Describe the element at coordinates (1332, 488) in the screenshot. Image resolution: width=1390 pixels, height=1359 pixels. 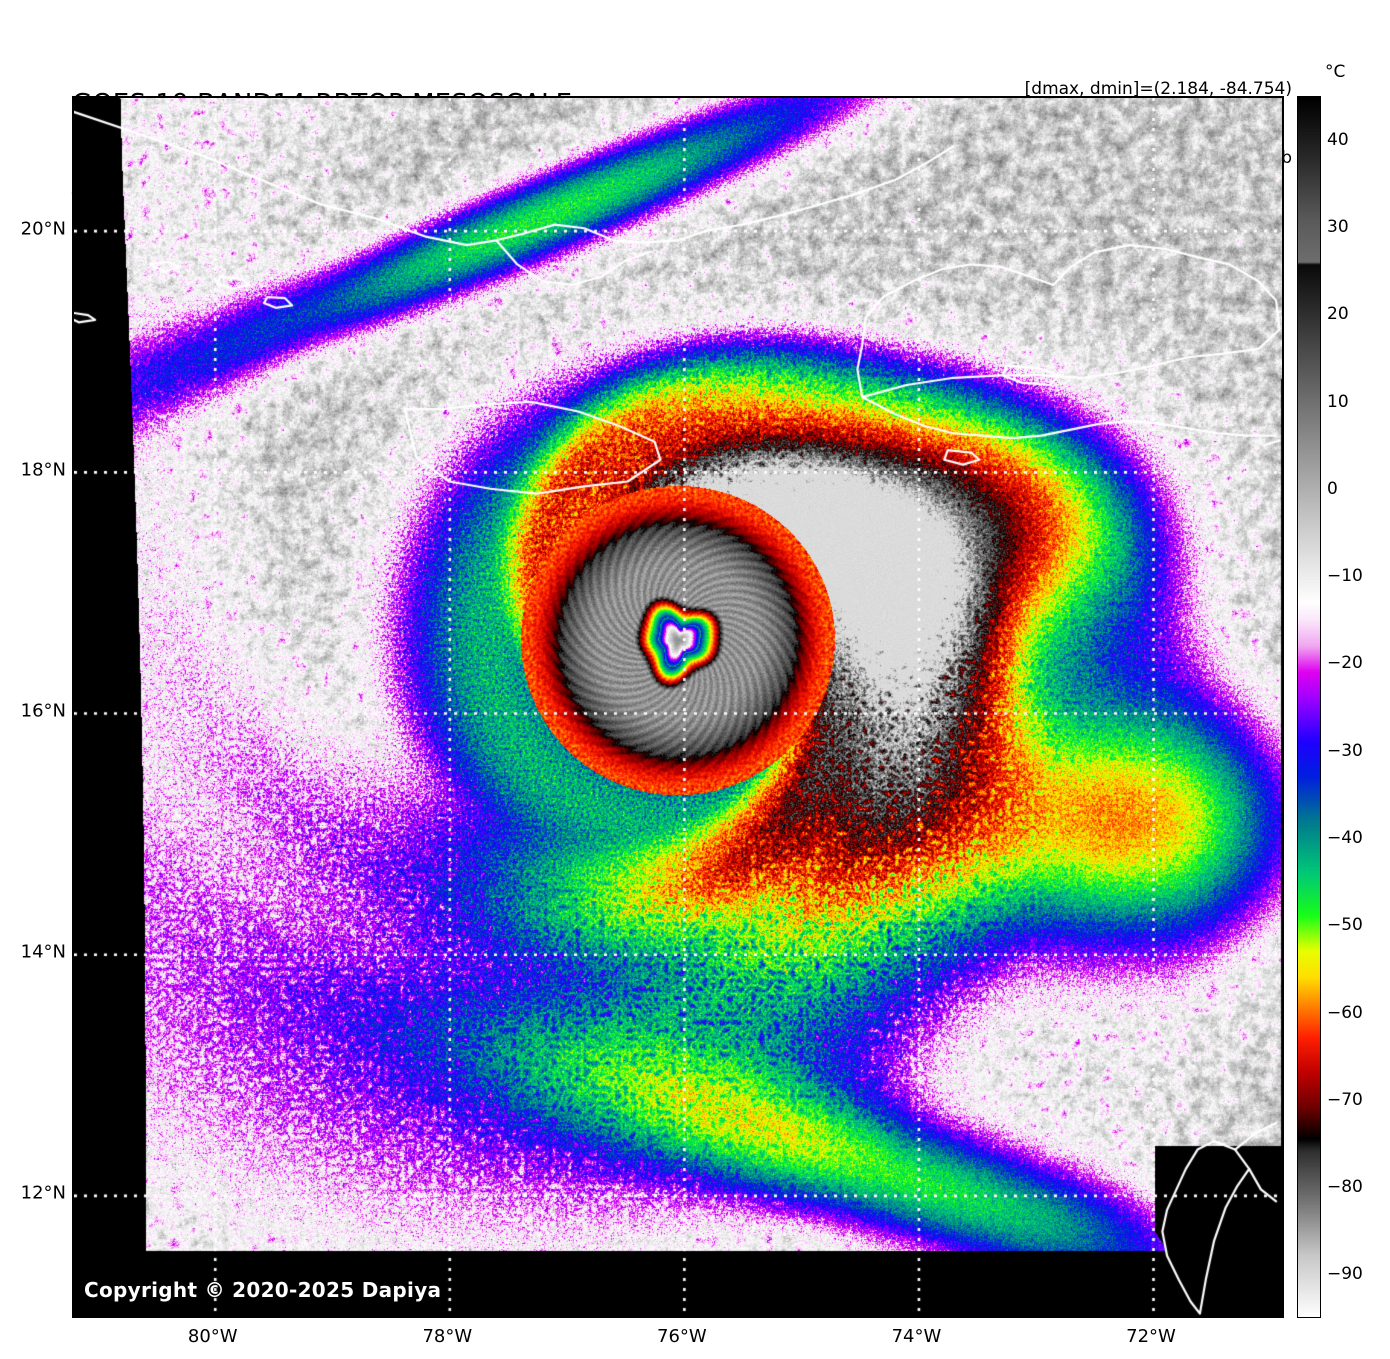
I see `colorbar-tick-4: 0` at that location.